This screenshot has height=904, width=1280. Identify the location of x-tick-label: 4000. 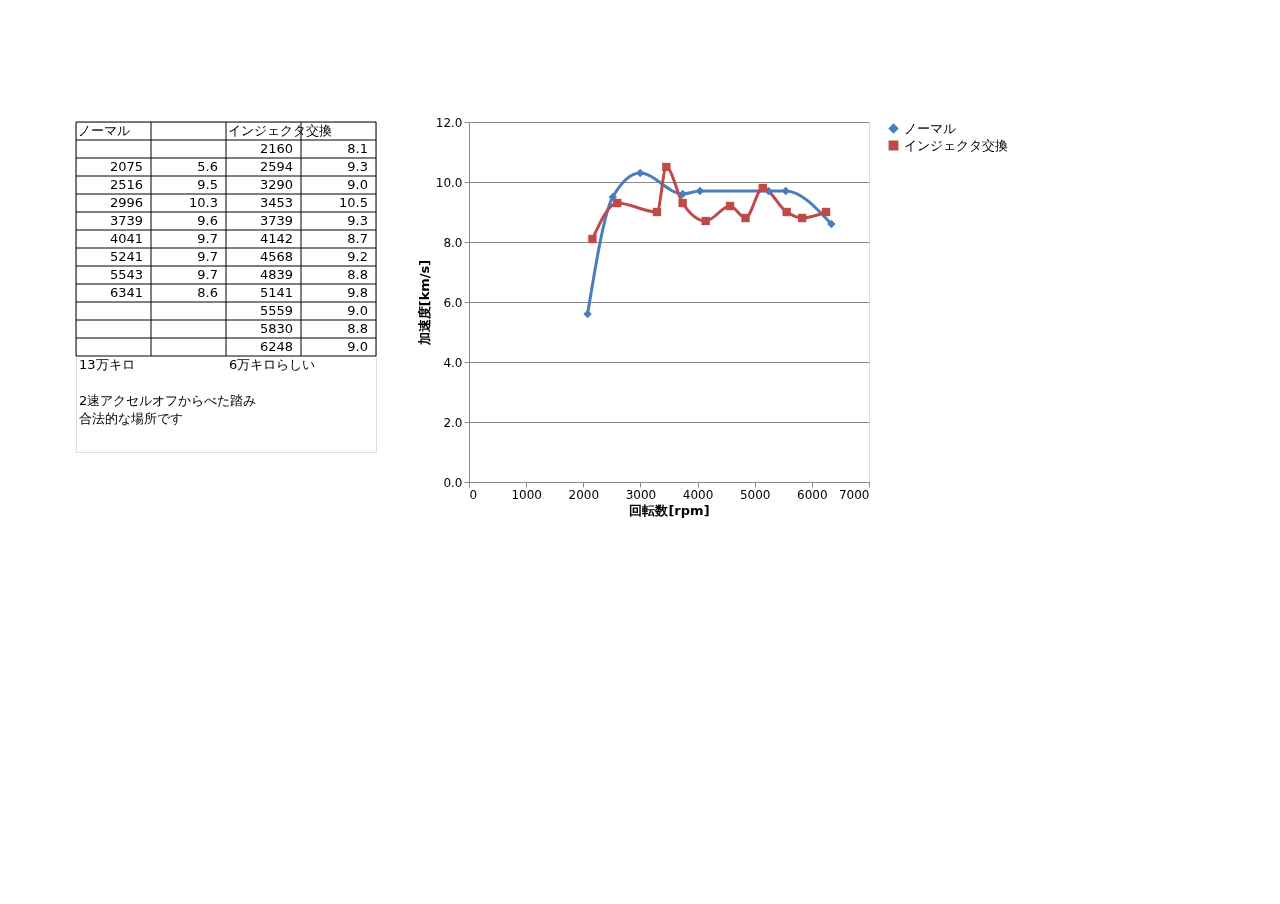
(698, 494).